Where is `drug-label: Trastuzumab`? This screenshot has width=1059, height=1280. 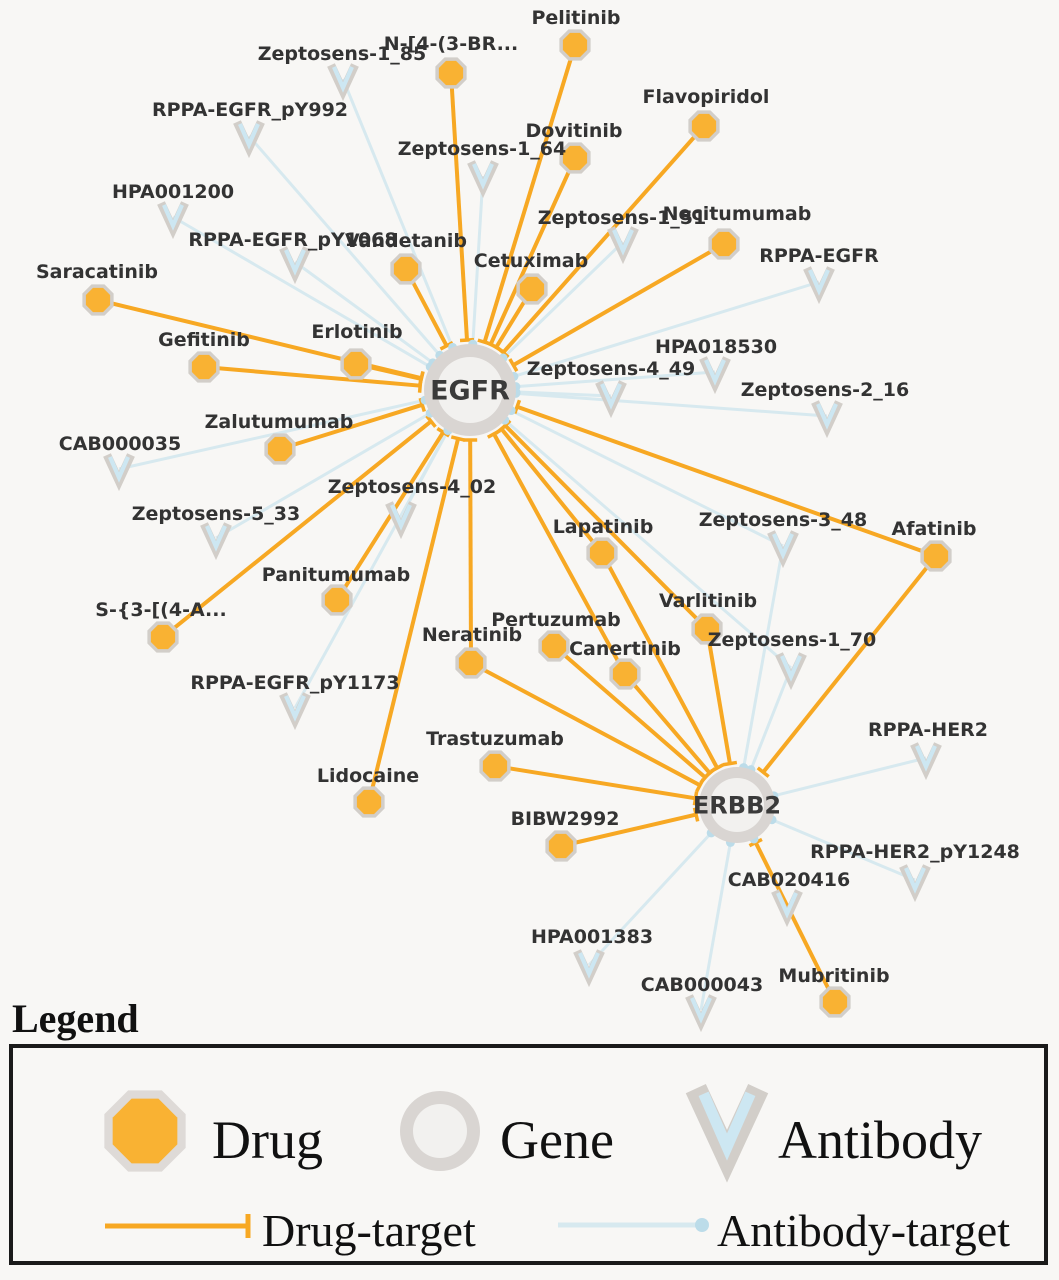 drug-label: Trastuzumab is located at coordinates (495, 739).